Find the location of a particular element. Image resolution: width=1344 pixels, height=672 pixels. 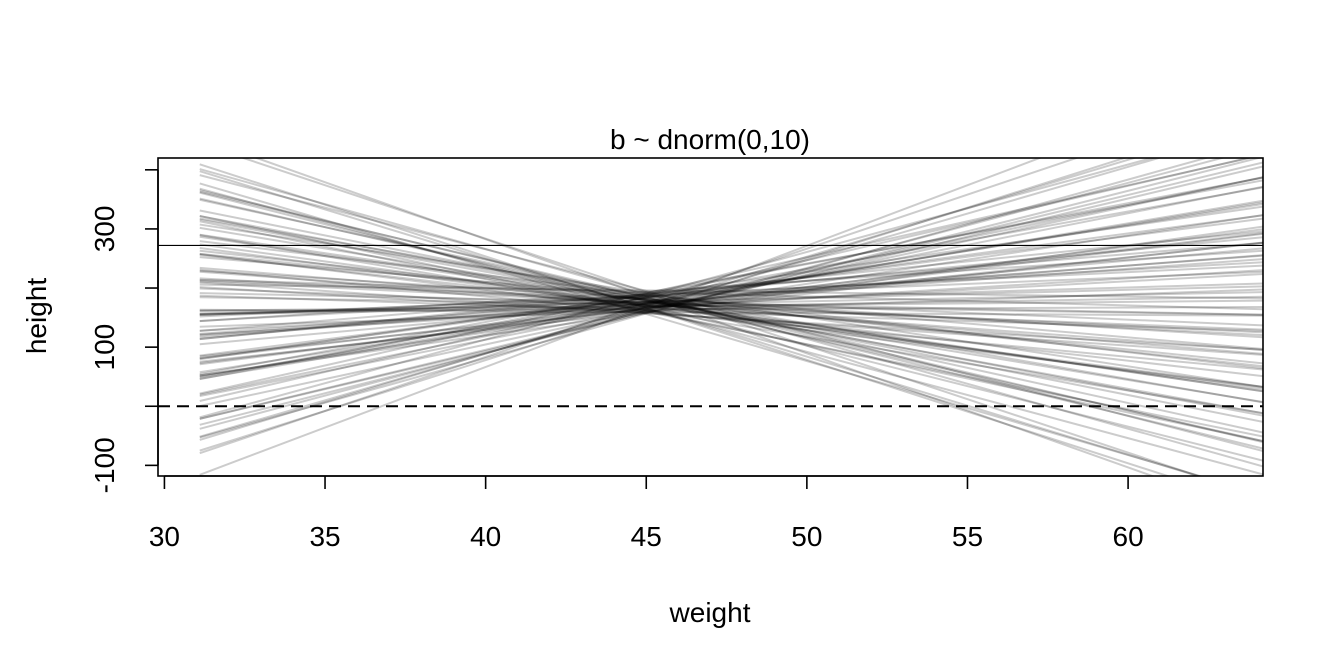

y-tick-label: -100 is located at coordinates (104, 465).